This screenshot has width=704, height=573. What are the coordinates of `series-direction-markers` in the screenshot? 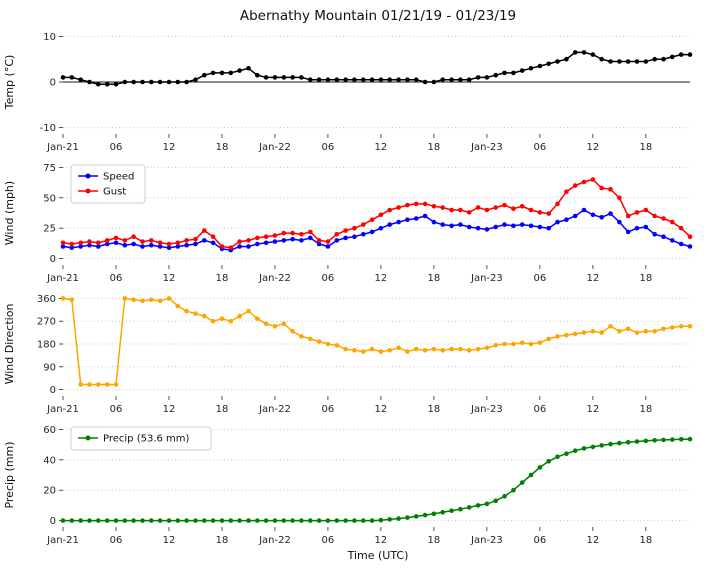 It's located at (376, 341).